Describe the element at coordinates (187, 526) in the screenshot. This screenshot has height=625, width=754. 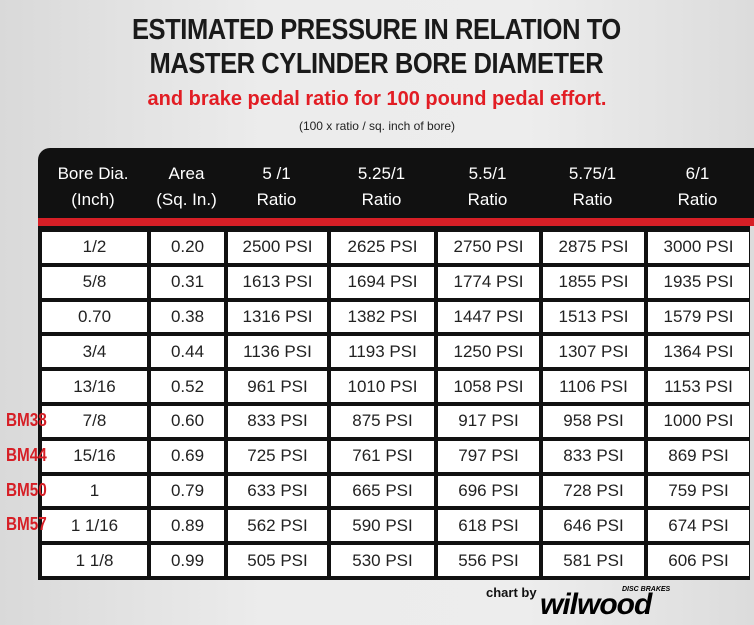
I see `table-cell: 0.89` at that location.